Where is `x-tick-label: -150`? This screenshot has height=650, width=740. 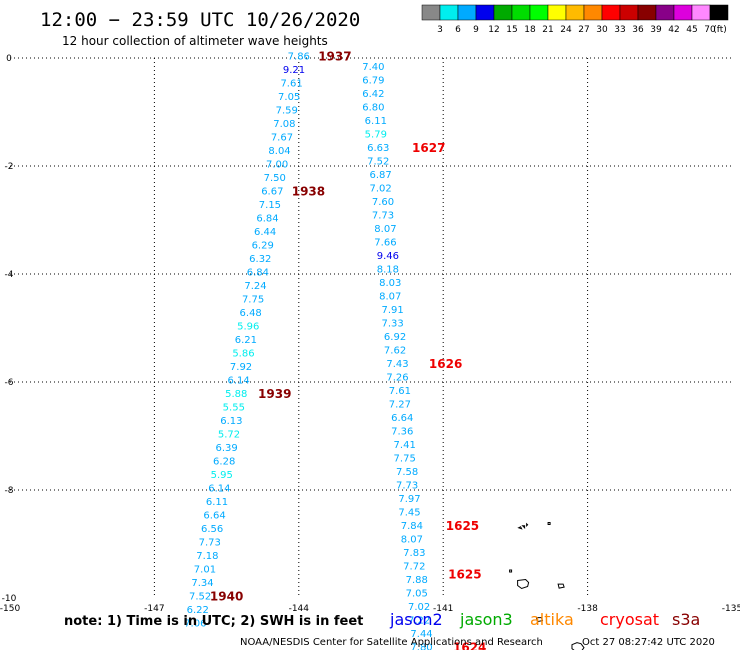
x-tick-label: -150 is located at coordinates (10, 609).